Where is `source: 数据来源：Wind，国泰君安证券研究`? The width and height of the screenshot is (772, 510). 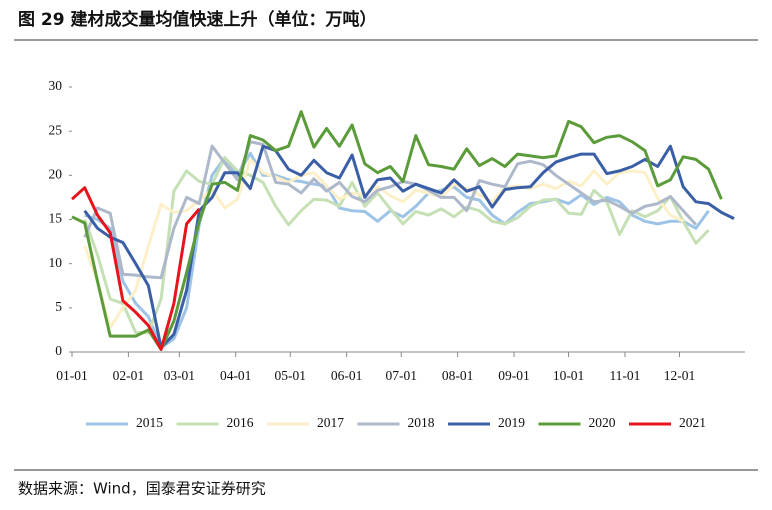
source: 数据来源：Wind，国泰君安证券研究 is located at coordinates (142, 489).